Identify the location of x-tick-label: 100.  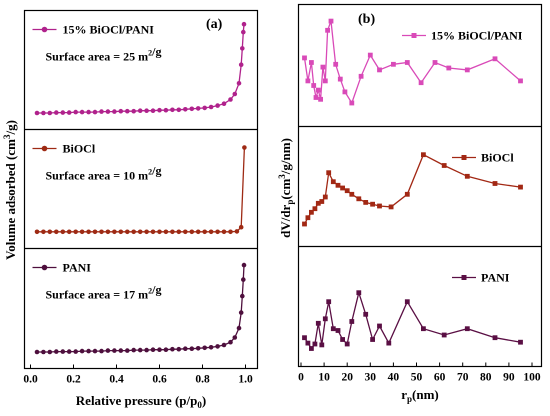
(532, 378).